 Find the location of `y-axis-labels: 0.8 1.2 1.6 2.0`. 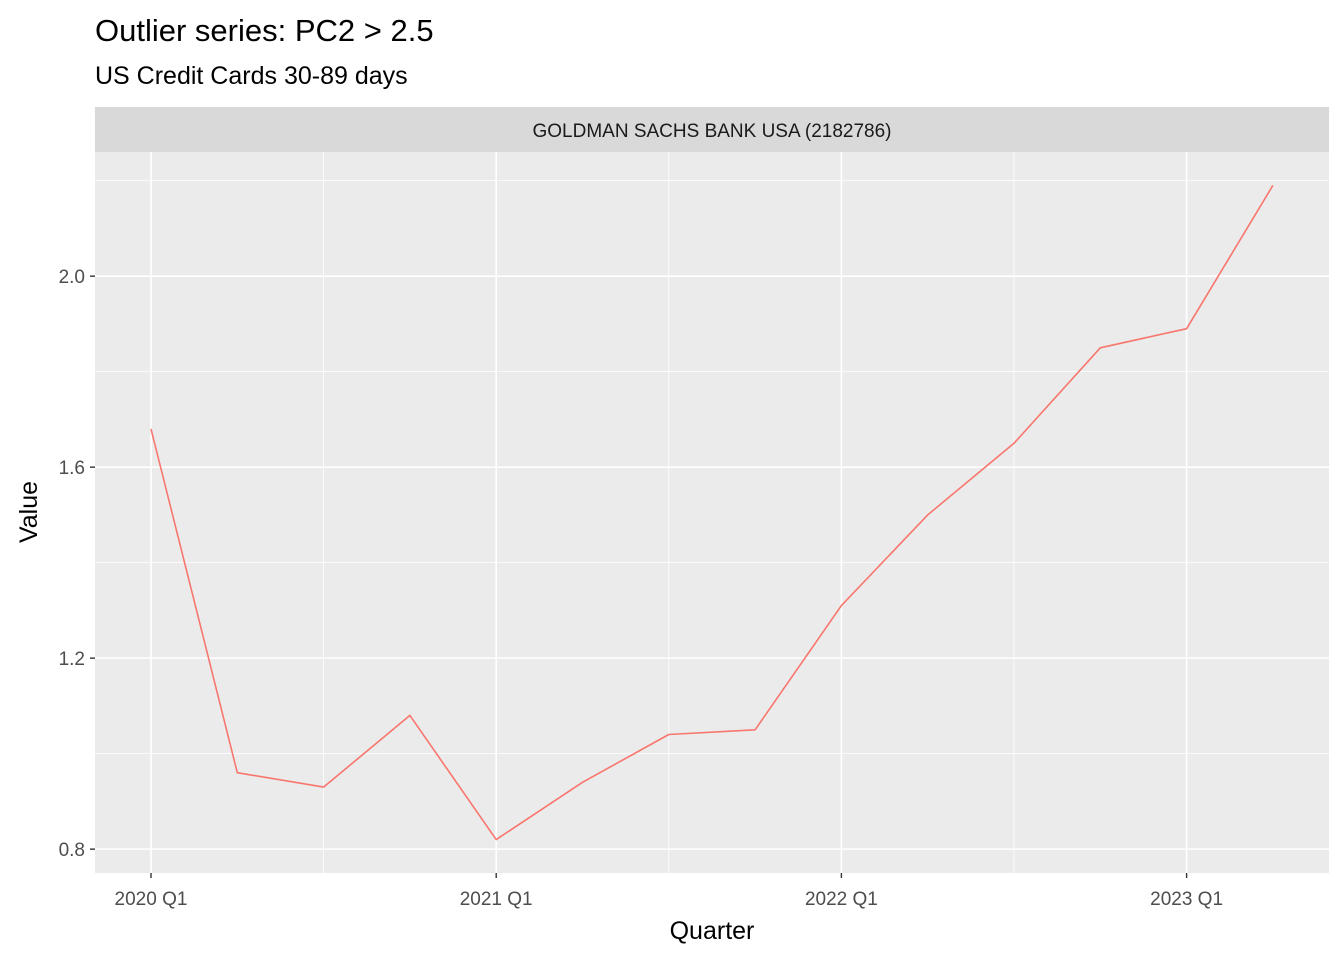

y-axis-labels: 0.8 1.2 1.6 2.0 is located at coordinates (72, 564).